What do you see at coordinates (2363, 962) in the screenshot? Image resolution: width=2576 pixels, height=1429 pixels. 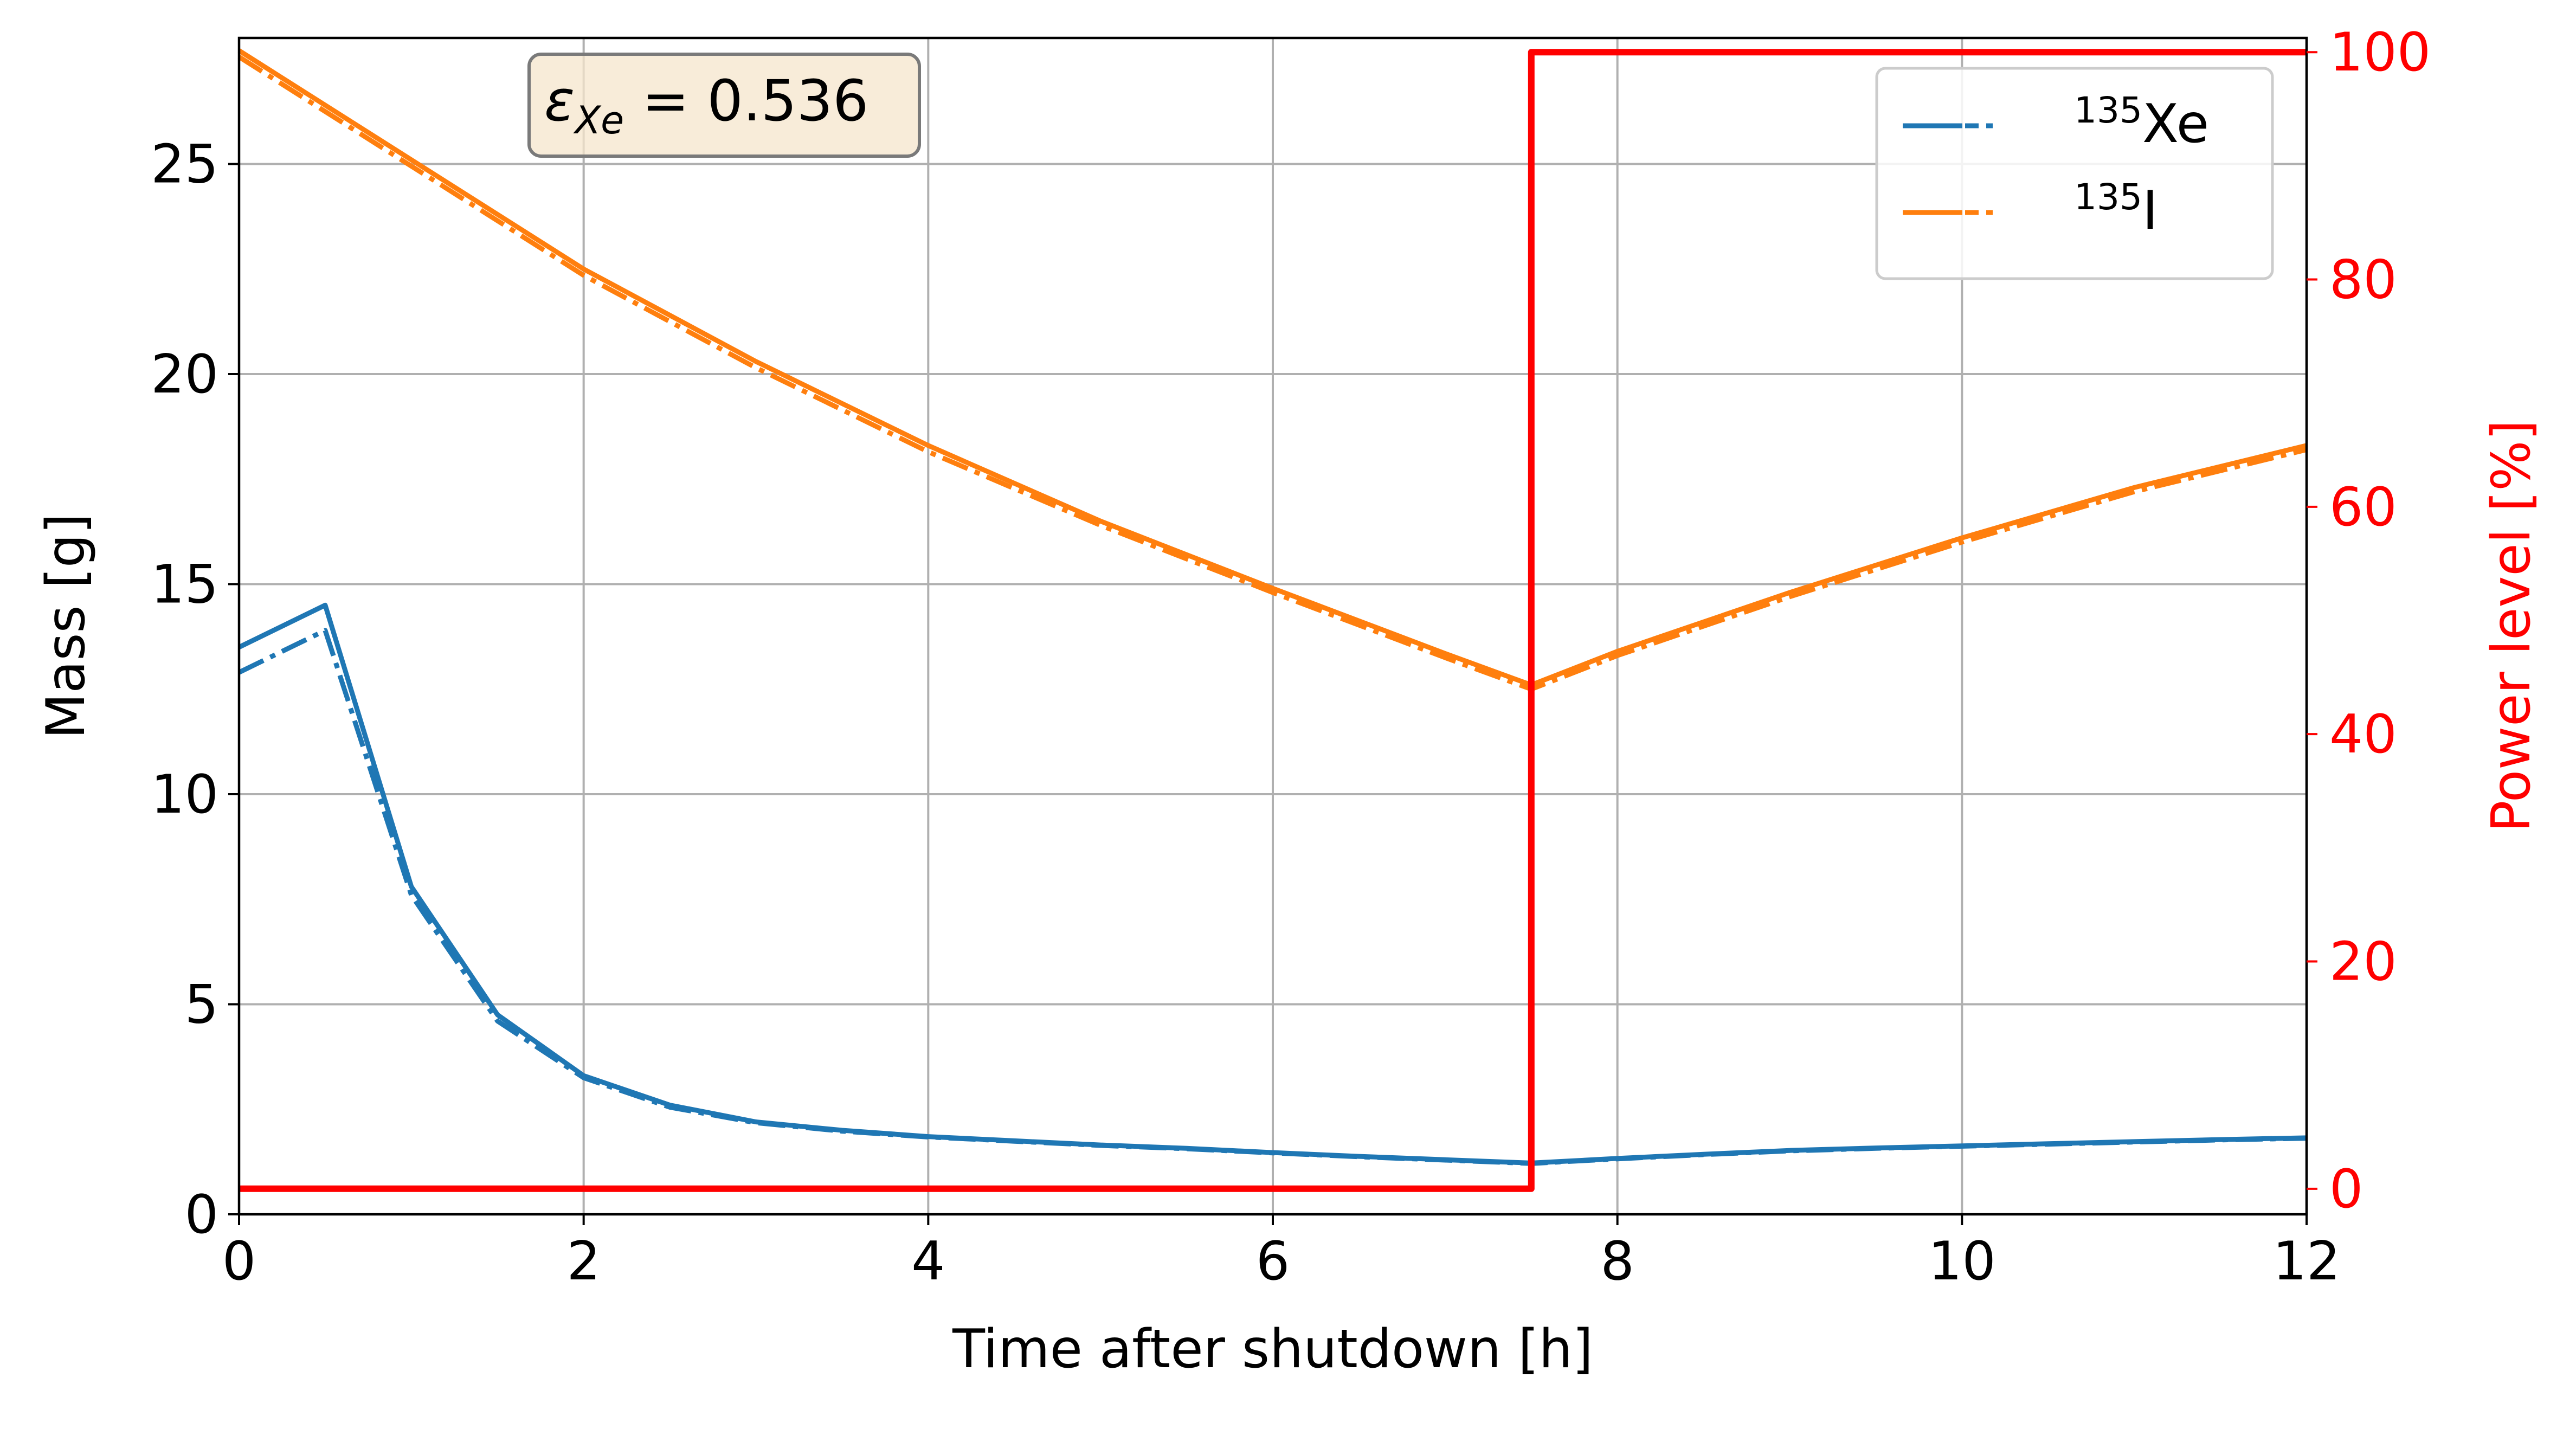 I see `y2-tick-label: 20` at bounding box center [2363, 962].